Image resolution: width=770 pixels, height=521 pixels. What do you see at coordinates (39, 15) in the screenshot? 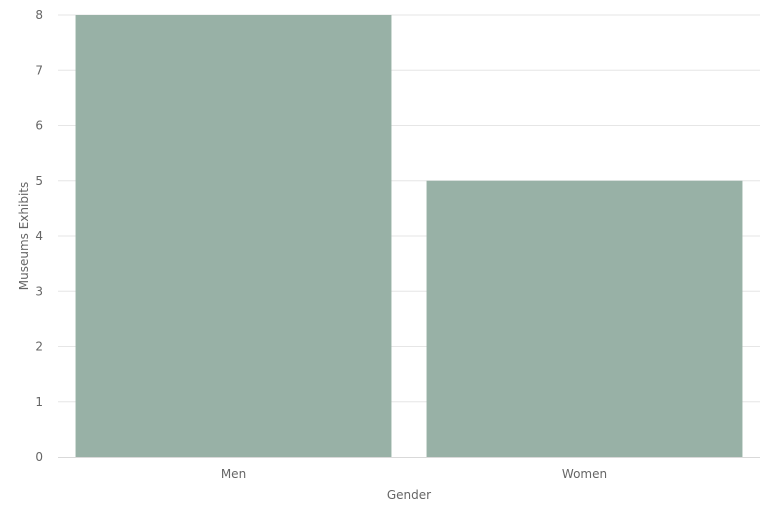
I see `y-tick-label: 8` at bounding box center [39, 15].